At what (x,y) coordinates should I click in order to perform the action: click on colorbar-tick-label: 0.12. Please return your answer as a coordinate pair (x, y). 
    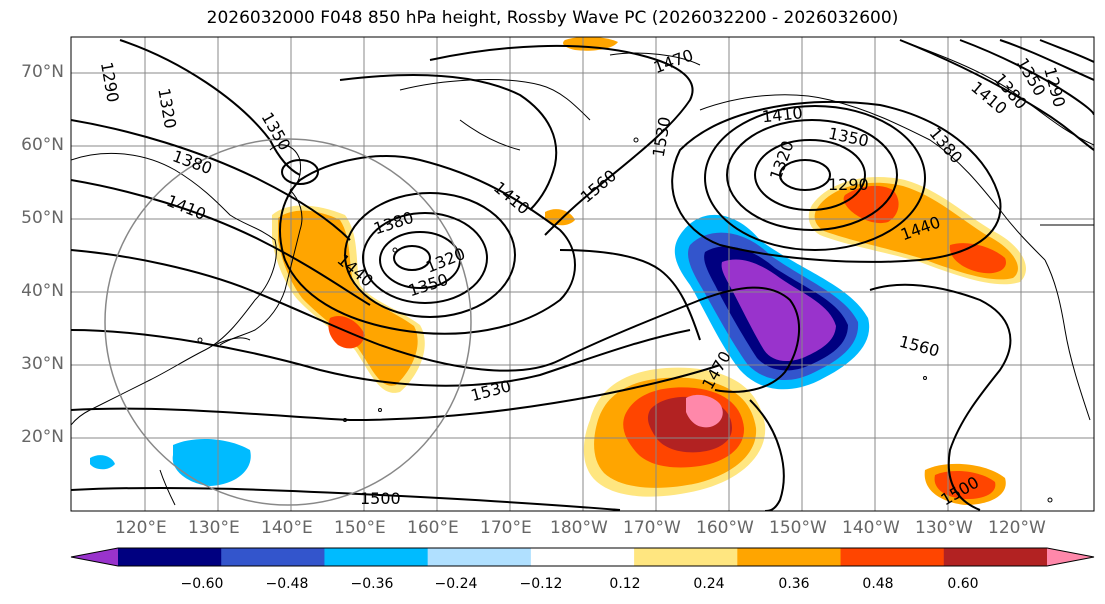
    Looking at the image, I should click on (625, 584).